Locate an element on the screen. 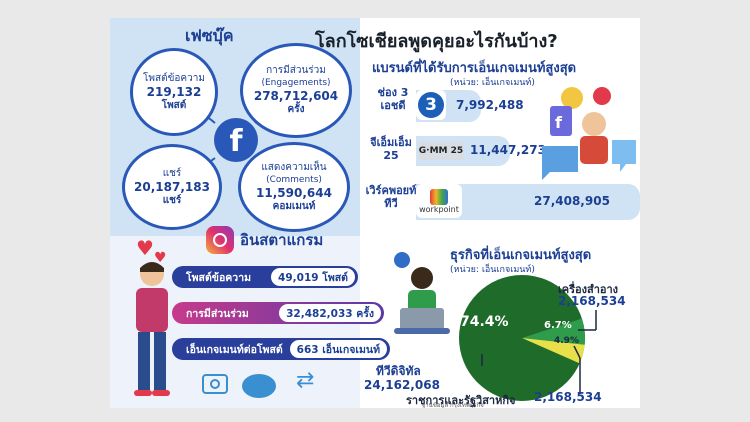 The width and height of the screenshot is (750, 422). fb-posts-bubble: โพสต์ข้อความ 219,132 โพสต์ is located at coordinates (174, 92).